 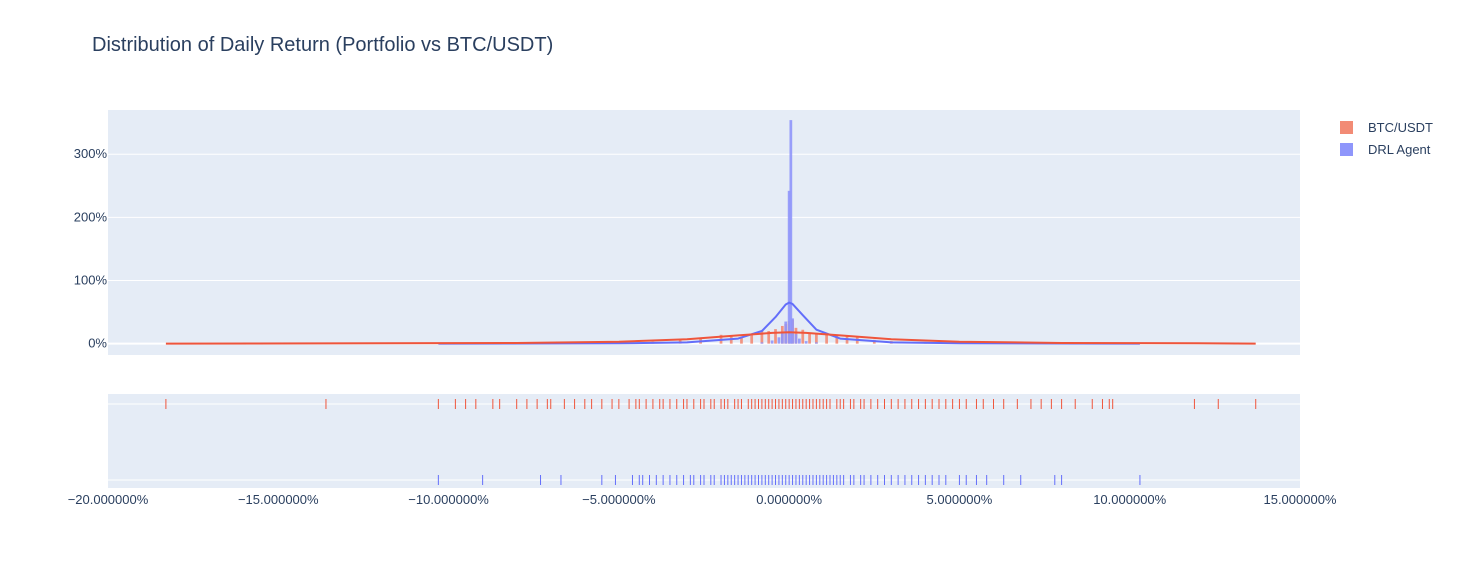 I want to click on y-tick-label: 300%, so click(x=91, y=153).